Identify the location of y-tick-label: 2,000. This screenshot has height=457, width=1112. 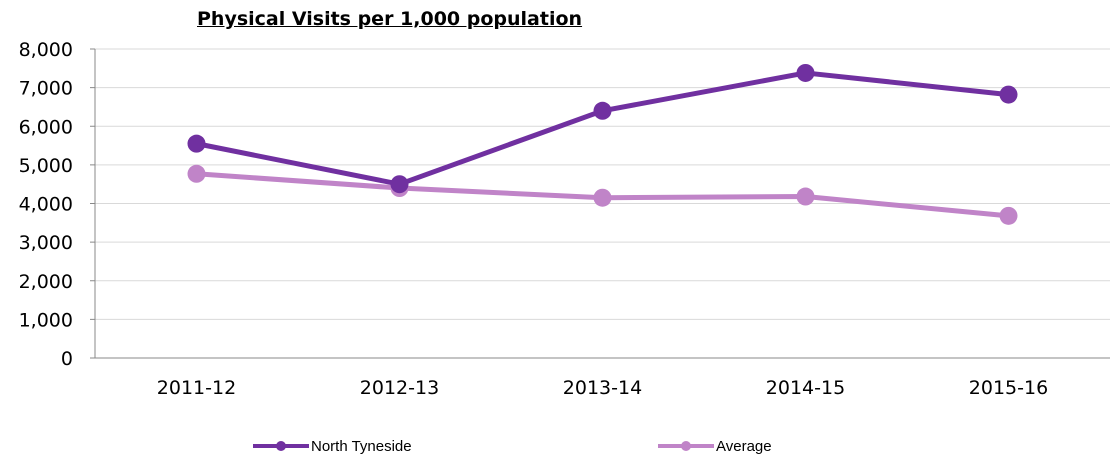
(46, 282).